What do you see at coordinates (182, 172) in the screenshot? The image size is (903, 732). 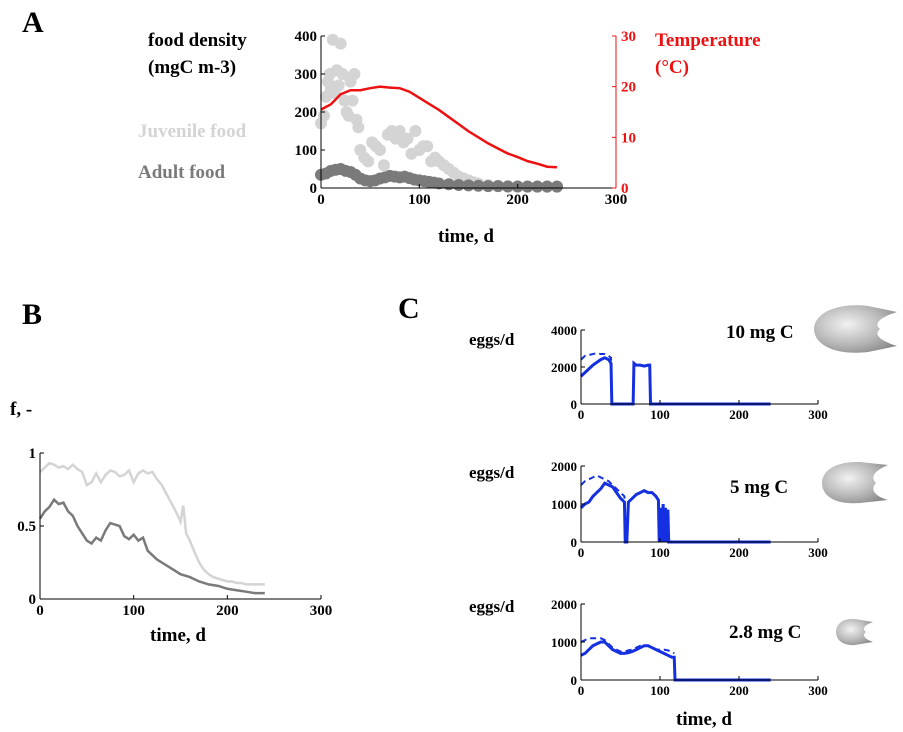 I see `legend-adult-food: Adult food` at bounding box center [182, 172].